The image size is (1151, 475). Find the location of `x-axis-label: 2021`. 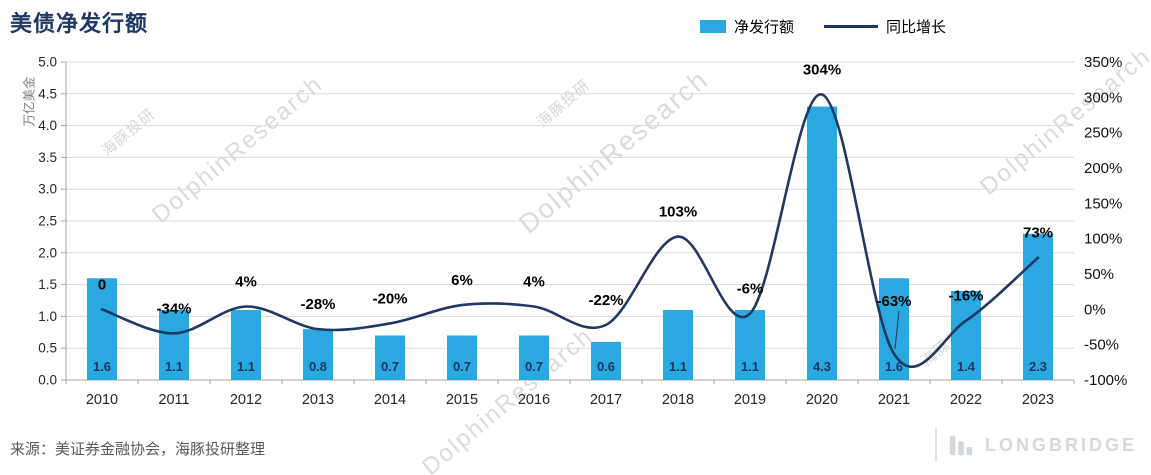

x-axis-label: 2021 is located at coordinates (894, 400).